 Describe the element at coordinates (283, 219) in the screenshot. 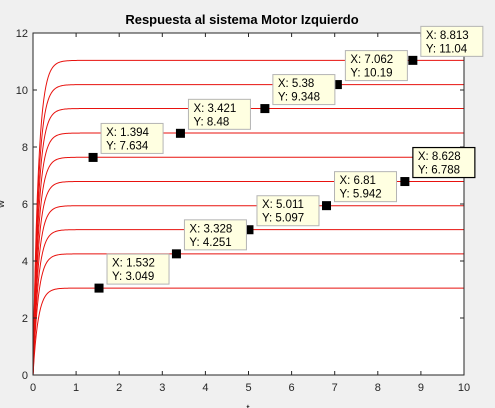

I see `data-tip-y-label: Y: 5.097` at that location.